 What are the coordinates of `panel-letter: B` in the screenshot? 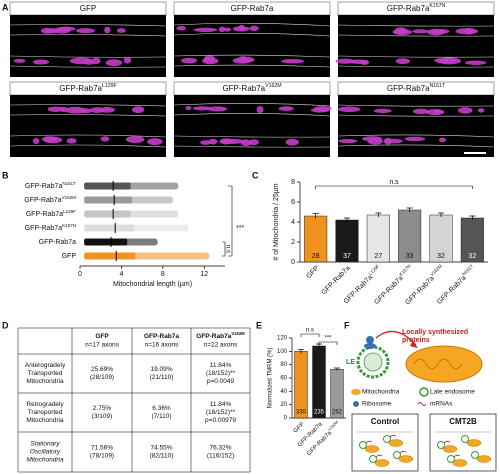 It's located at (5, 175).